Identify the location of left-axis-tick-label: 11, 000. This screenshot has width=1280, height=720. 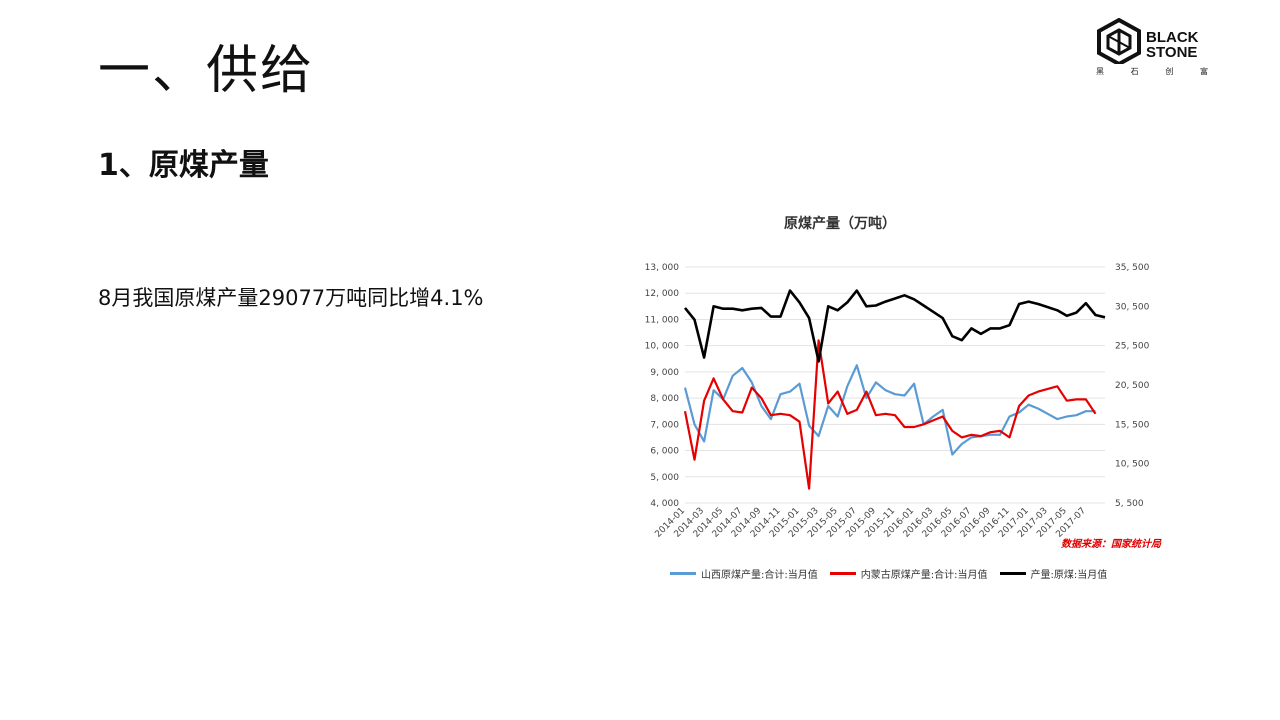
(662, 320).